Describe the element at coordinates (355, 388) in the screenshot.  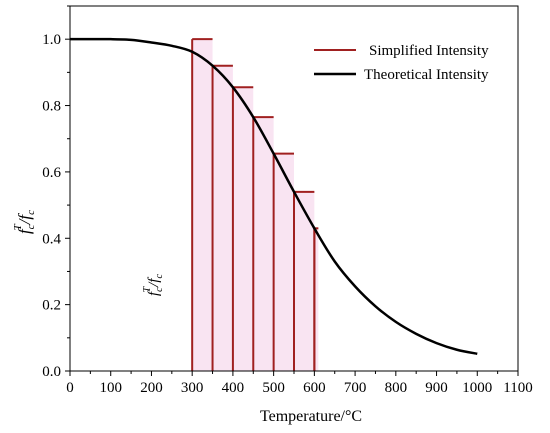
I see `x-tick-label: 700` at that location.